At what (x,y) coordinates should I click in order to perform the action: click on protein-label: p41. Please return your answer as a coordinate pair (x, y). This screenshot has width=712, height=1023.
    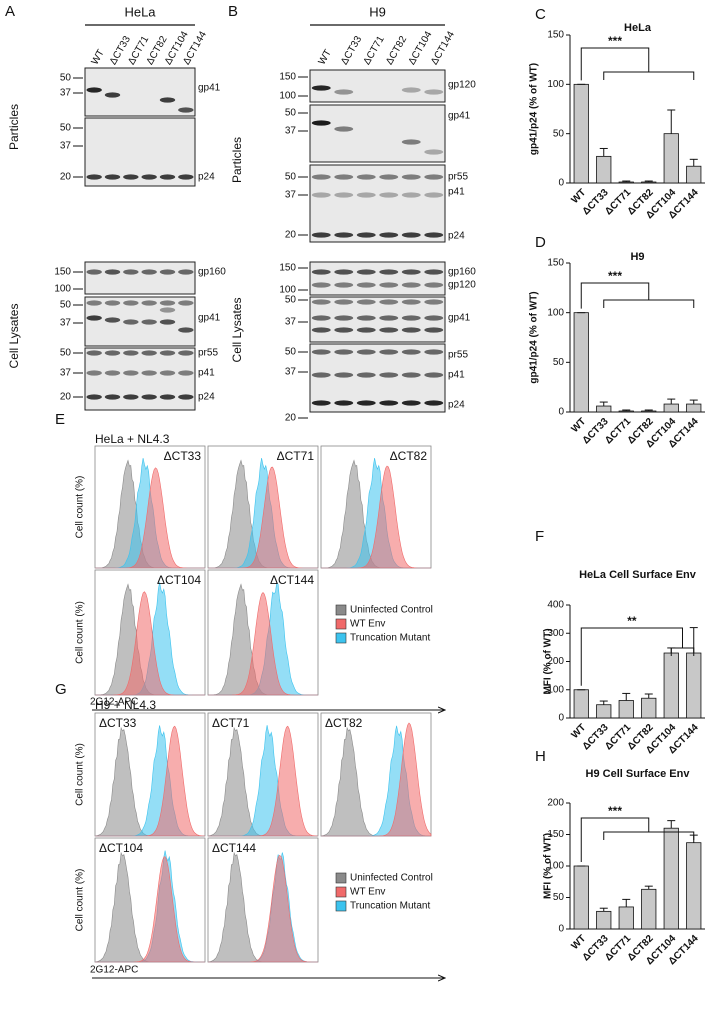
    Looking at the image, I should click on (456, 375).